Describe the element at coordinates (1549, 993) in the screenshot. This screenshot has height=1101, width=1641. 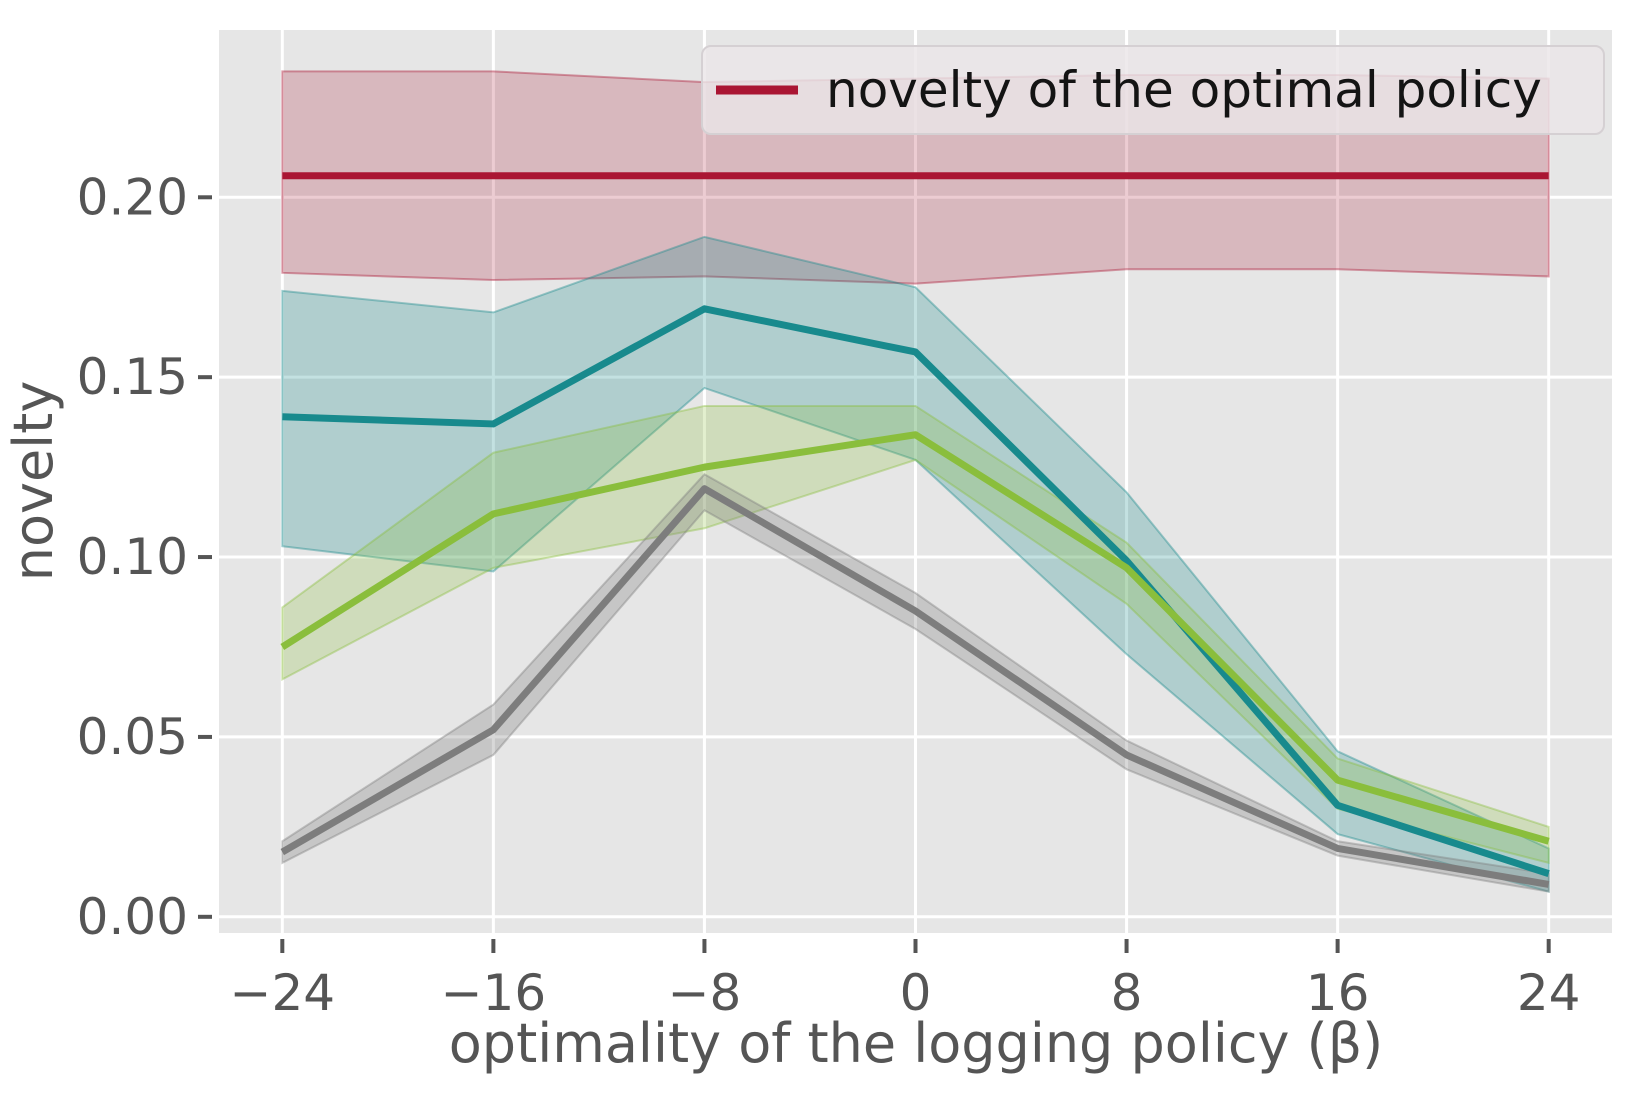
I see `x-tick-label: 24` at that location.